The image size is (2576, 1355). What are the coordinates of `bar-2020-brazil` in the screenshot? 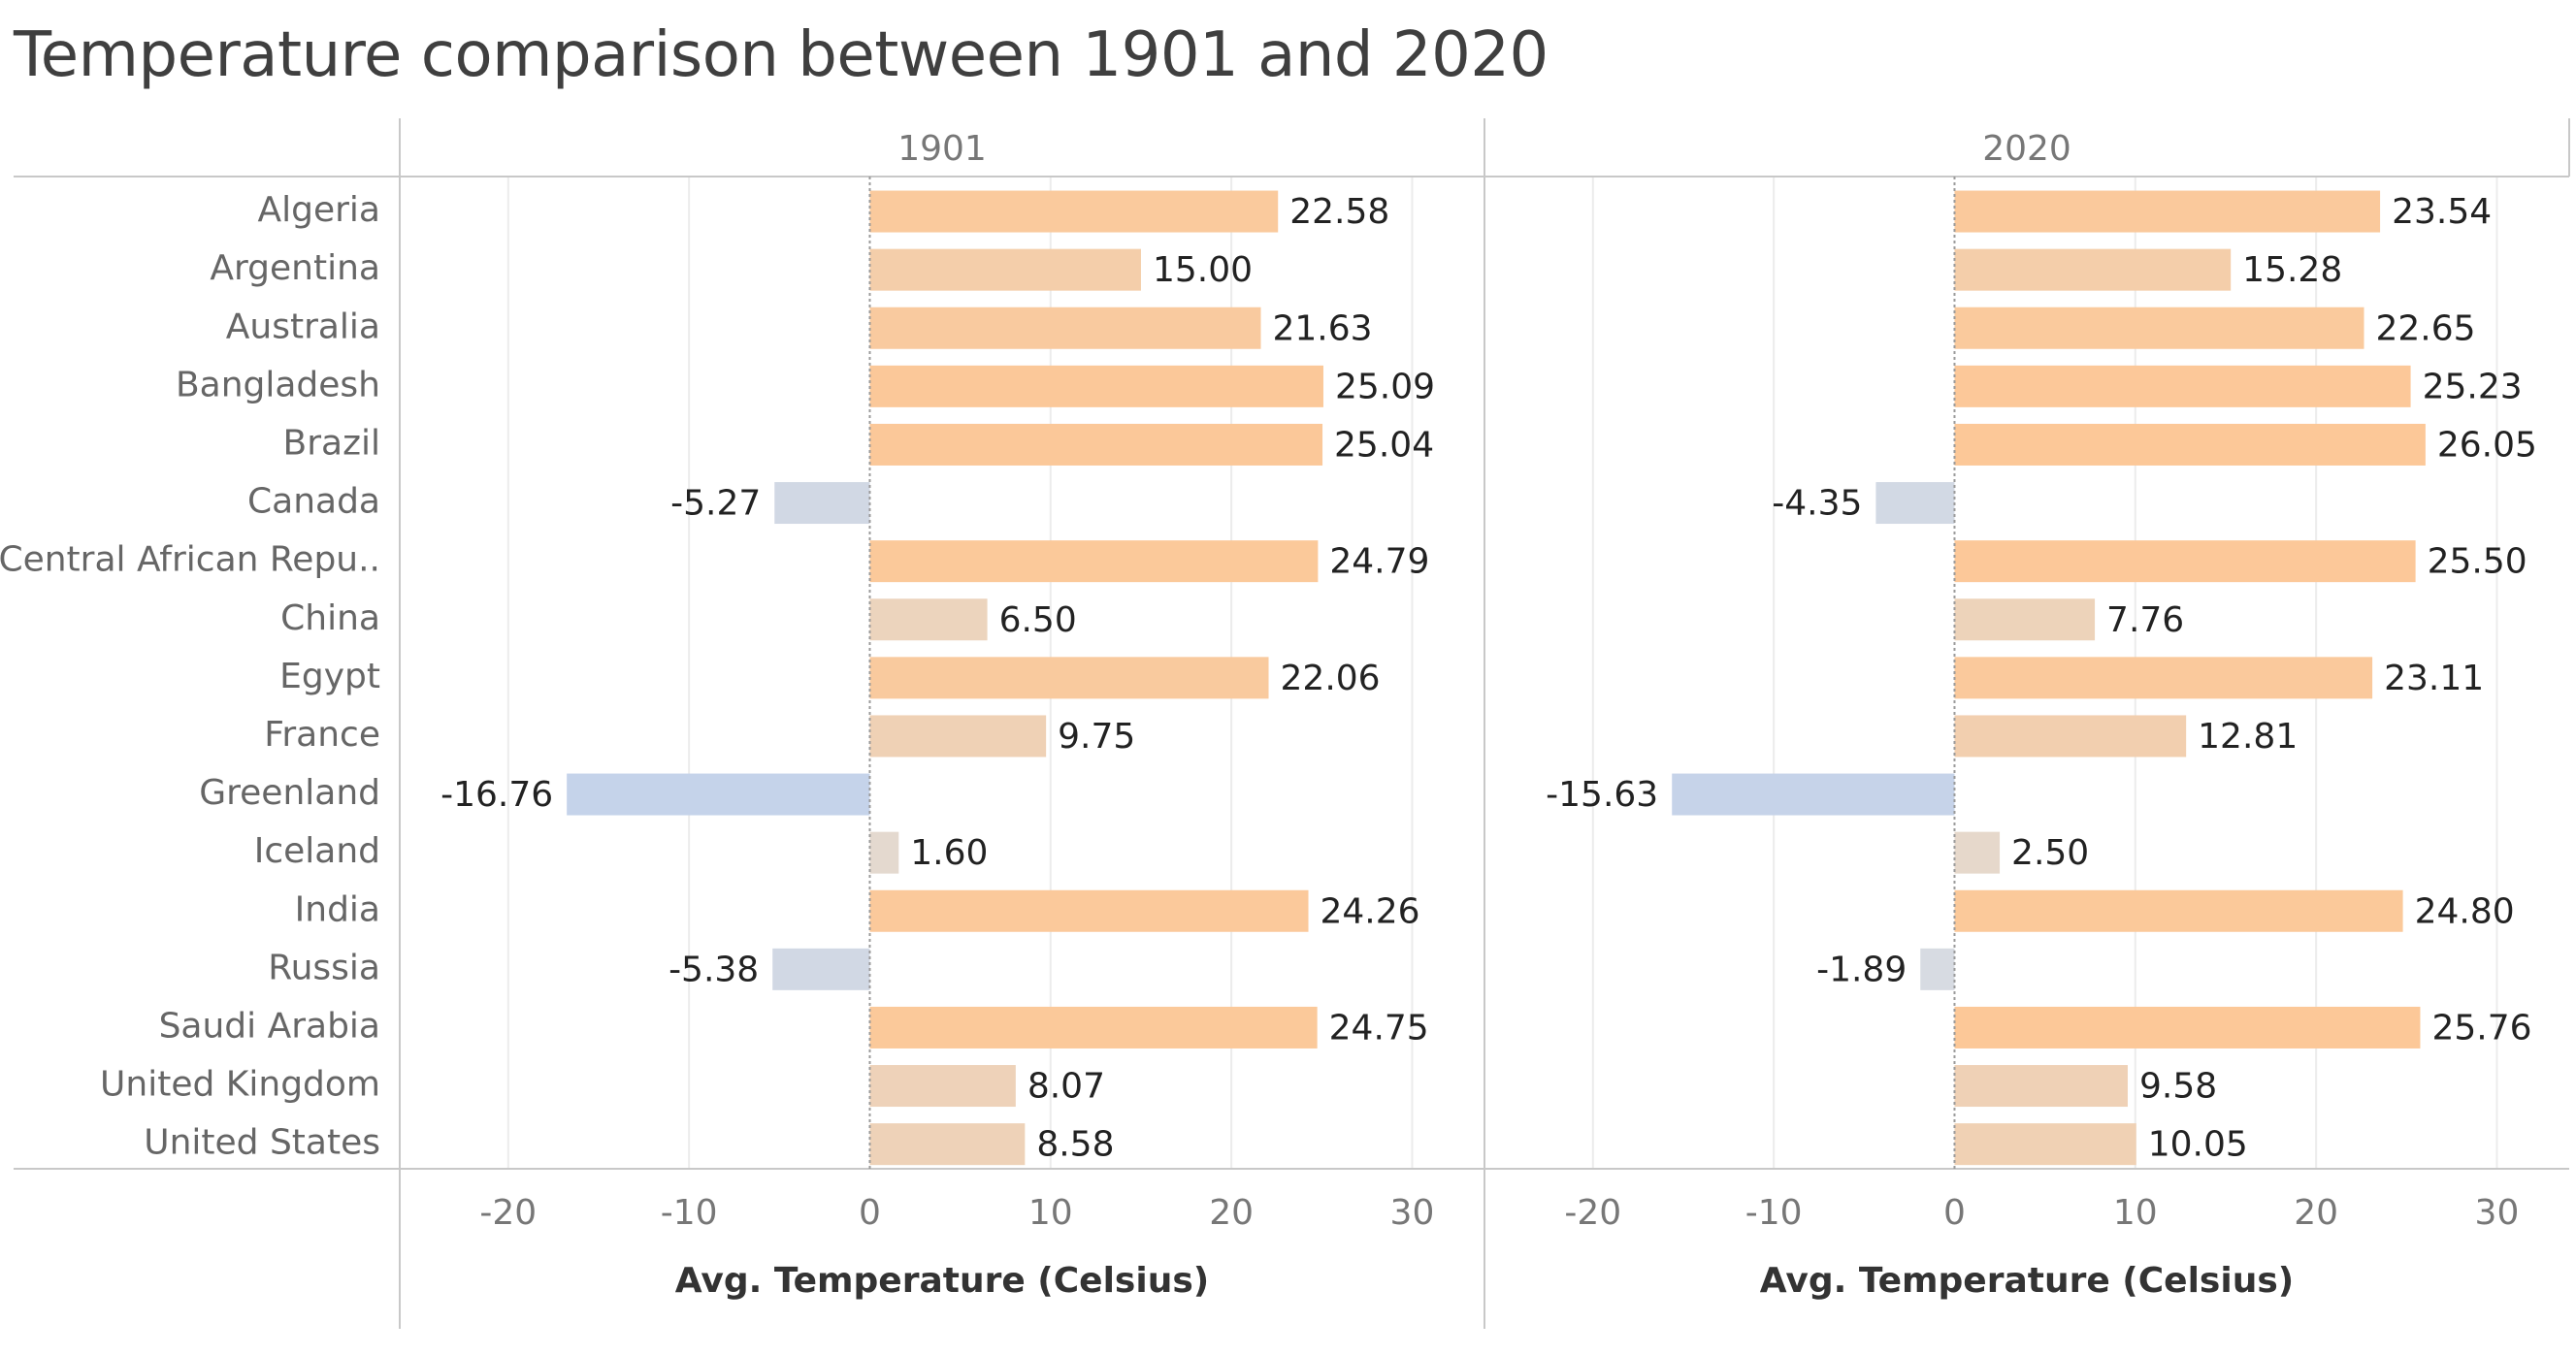 It's located at (2190, 445).